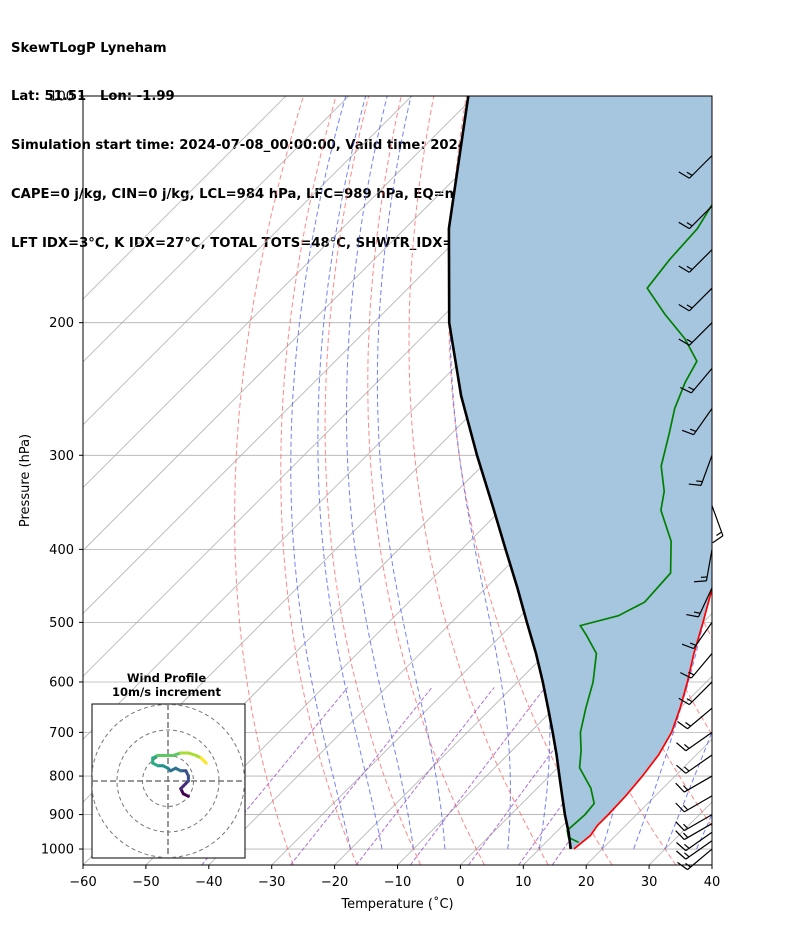  Describe the element at coordinates (61, 323) in the screenshot. I see `y-tick-label: 200` at that location.